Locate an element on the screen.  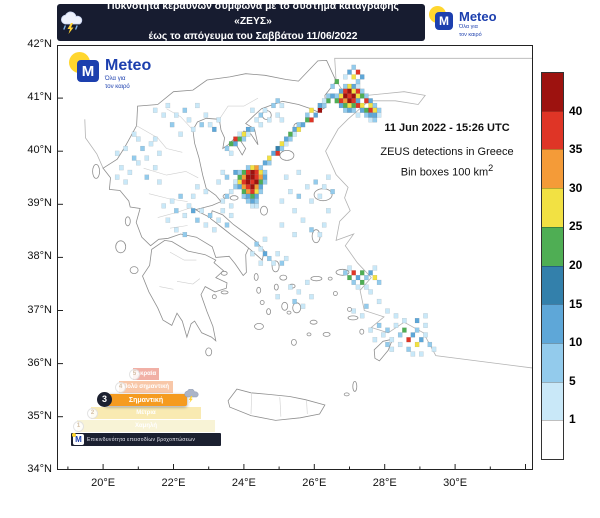
risk-level-number: 2 is located at coordinates (92, 413).